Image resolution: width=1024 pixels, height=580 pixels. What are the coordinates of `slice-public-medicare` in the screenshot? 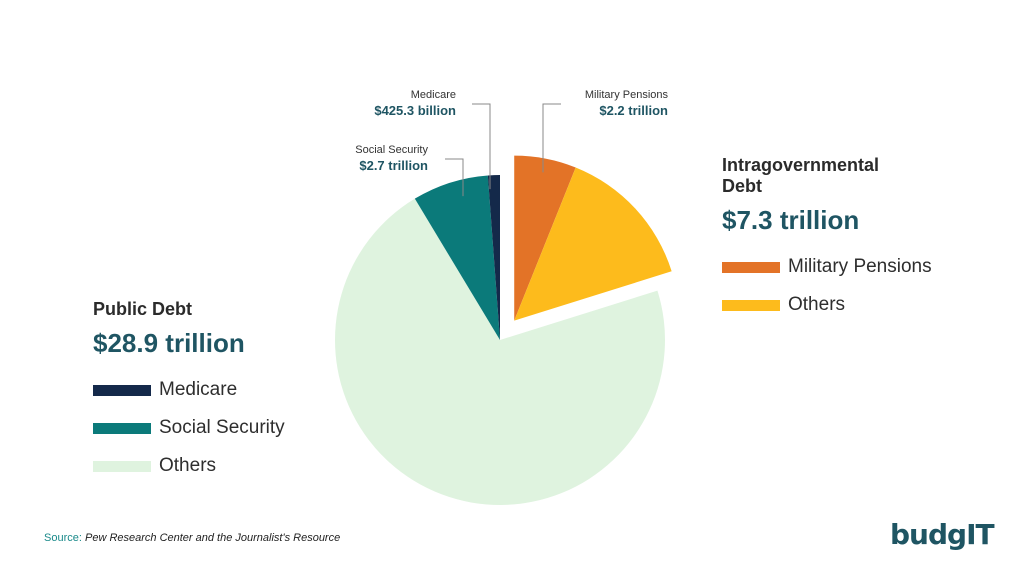 It's located at (493, 257).